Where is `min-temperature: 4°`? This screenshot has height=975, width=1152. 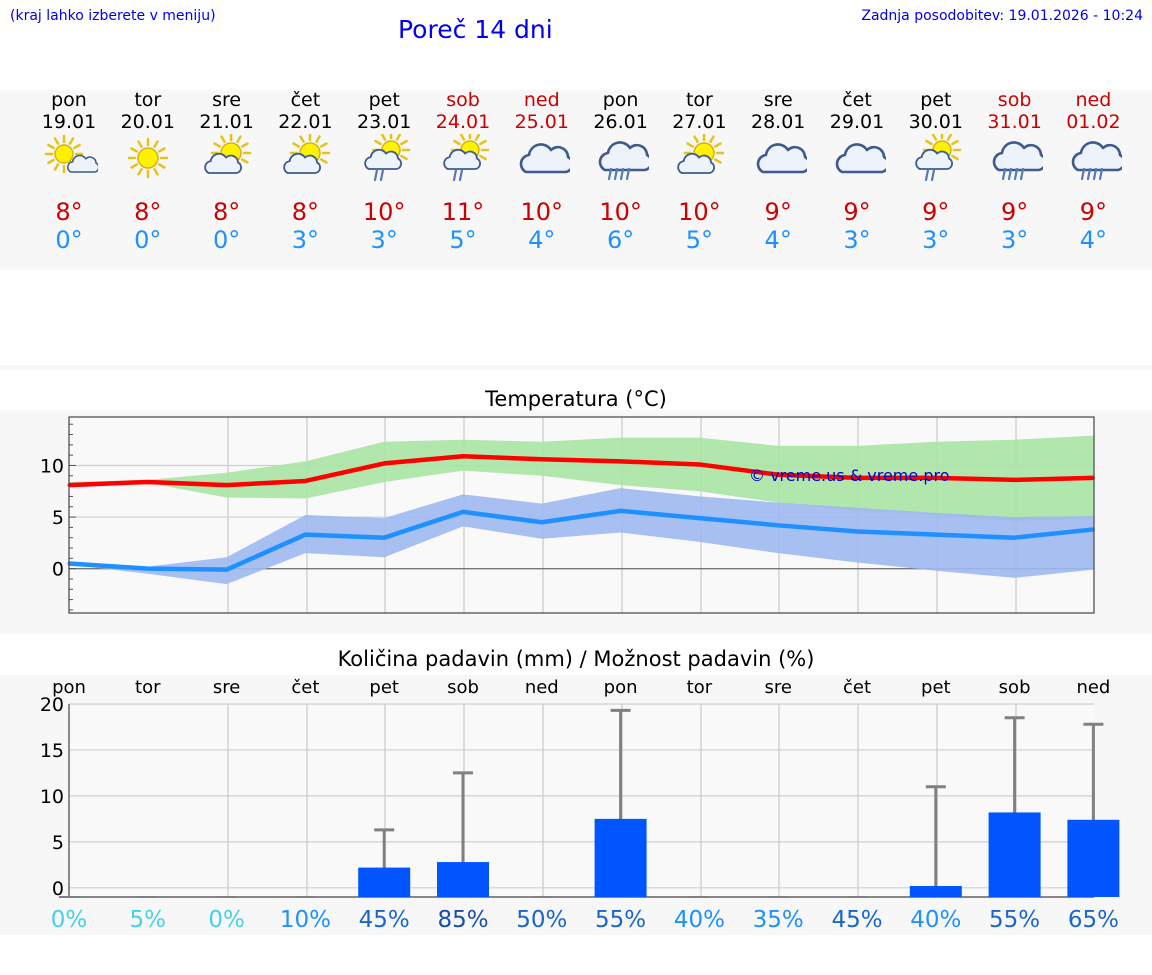
min-temperature: 4° is located at coordinates (778, 240).